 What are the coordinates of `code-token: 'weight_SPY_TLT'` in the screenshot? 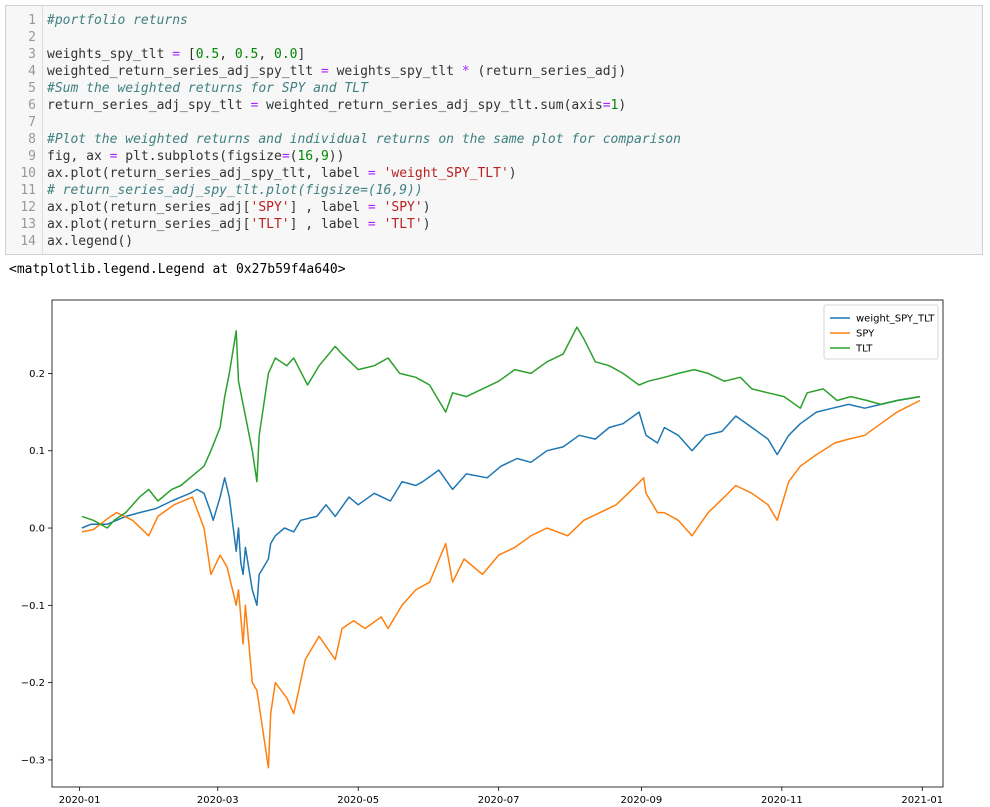 It's located at (446, 173).